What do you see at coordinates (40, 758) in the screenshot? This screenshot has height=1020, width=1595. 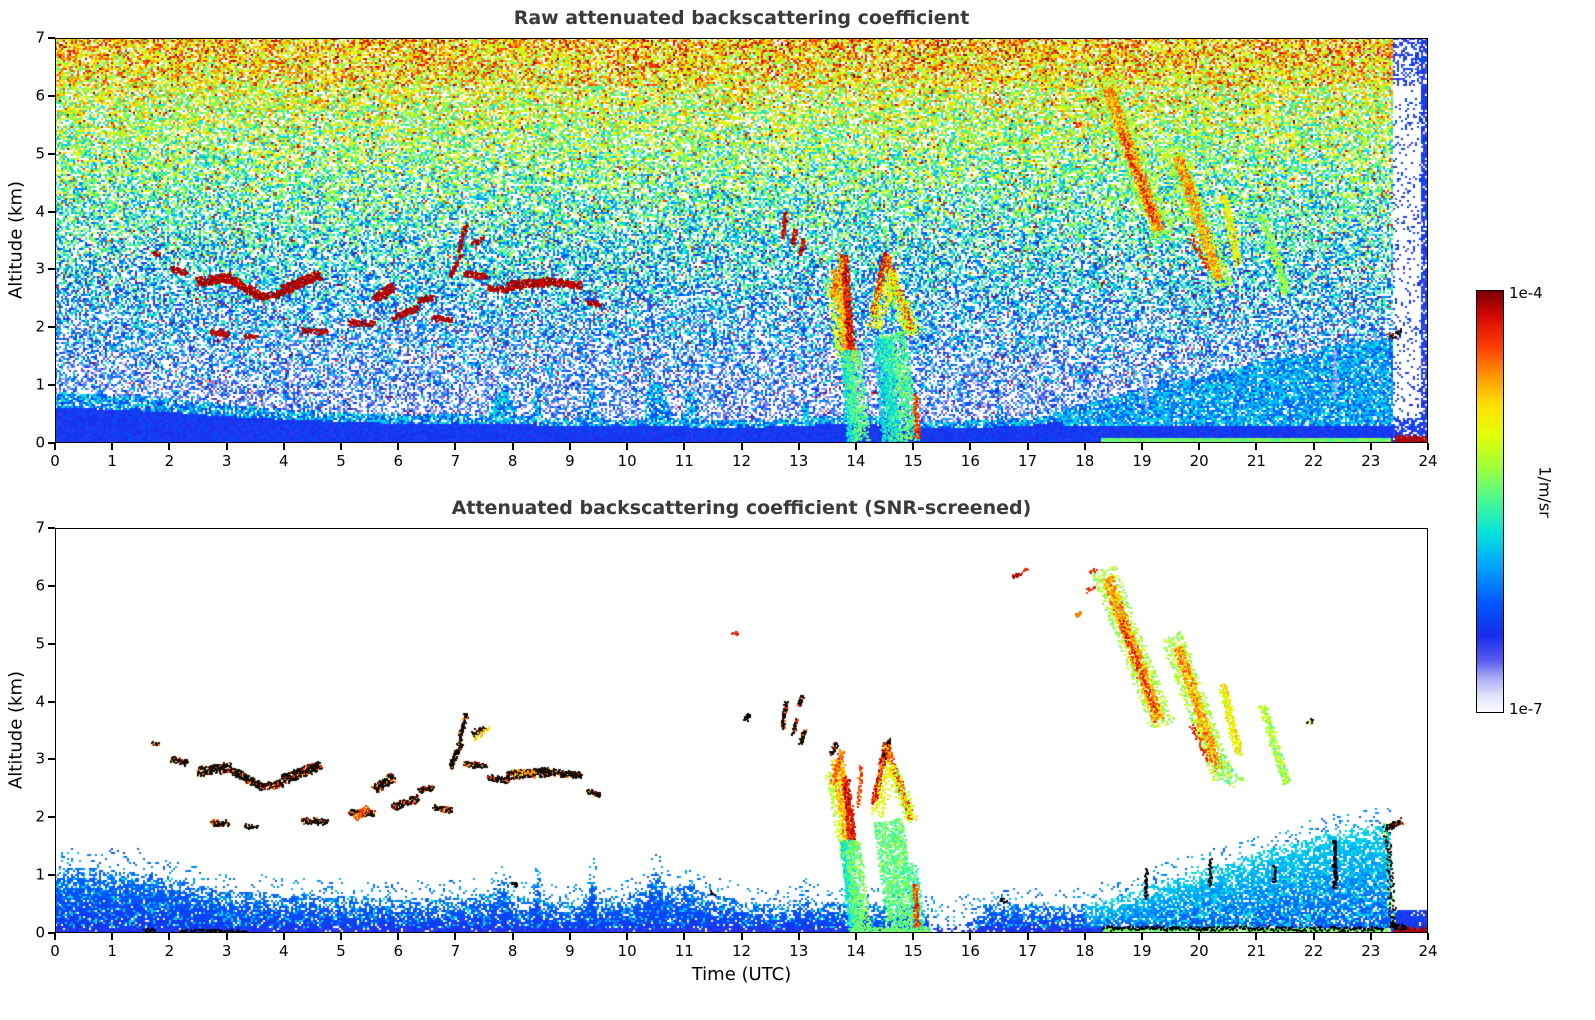 I see `y-tick-label-screened: 3` at bounding box center [40, 758].